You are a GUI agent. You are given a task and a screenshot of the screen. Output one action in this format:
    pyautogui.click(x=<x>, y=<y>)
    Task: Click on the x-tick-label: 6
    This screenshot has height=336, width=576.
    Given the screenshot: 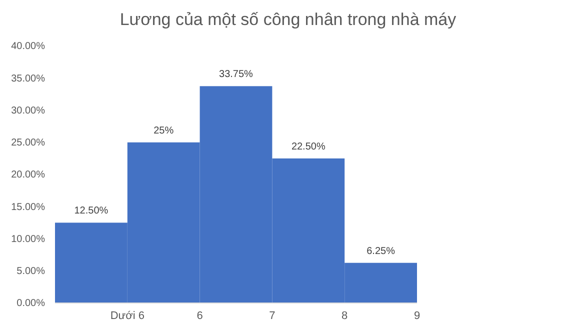 What is the action you would take?
    pyautogui.click(x=199, y=316)
    